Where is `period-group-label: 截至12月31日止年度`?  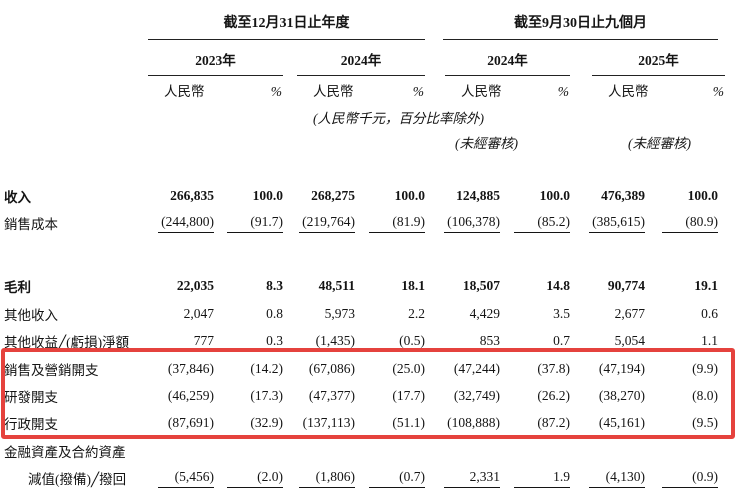
period-group-label: 截至12月31日止年度 is located at coordinates (286, 26).